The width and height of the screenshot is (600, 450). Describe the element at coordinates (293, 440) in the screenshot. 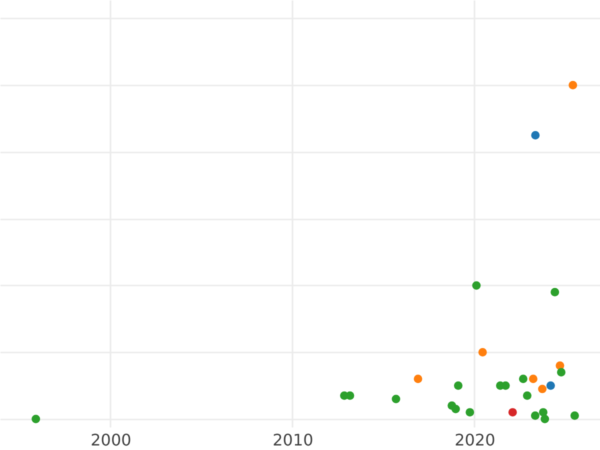

I see `x-tick-label: 2010` at that location.